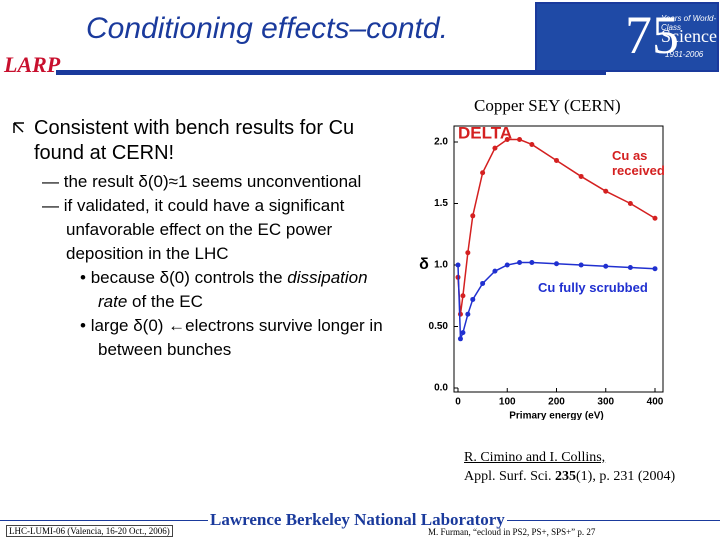 Image resolution: width=720 pixels, height=540 pixels. Describe the element at coordinates (89, 531) in the screenshot. I see `footer-left: LHC-LUMI-06 (Valencia, 16-20 Oct., 2006)` at that location.